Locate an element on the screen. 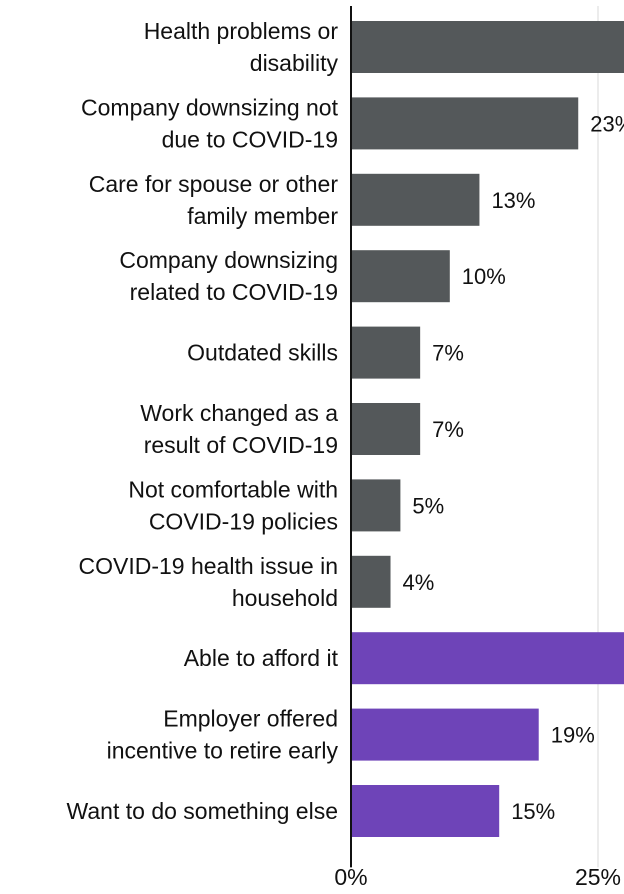 Image resolution: width=624 pixels, height=894 pixels. category-label: Outdated skills is located at coordinates (262, 353).